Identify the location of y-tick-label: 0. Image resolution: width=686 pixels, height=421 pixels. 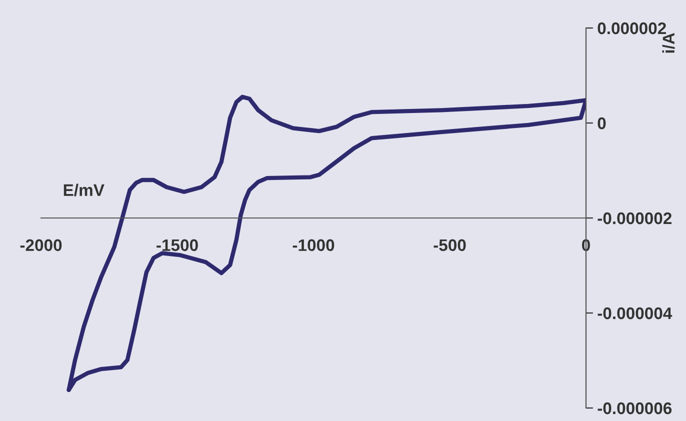
(602, 123).